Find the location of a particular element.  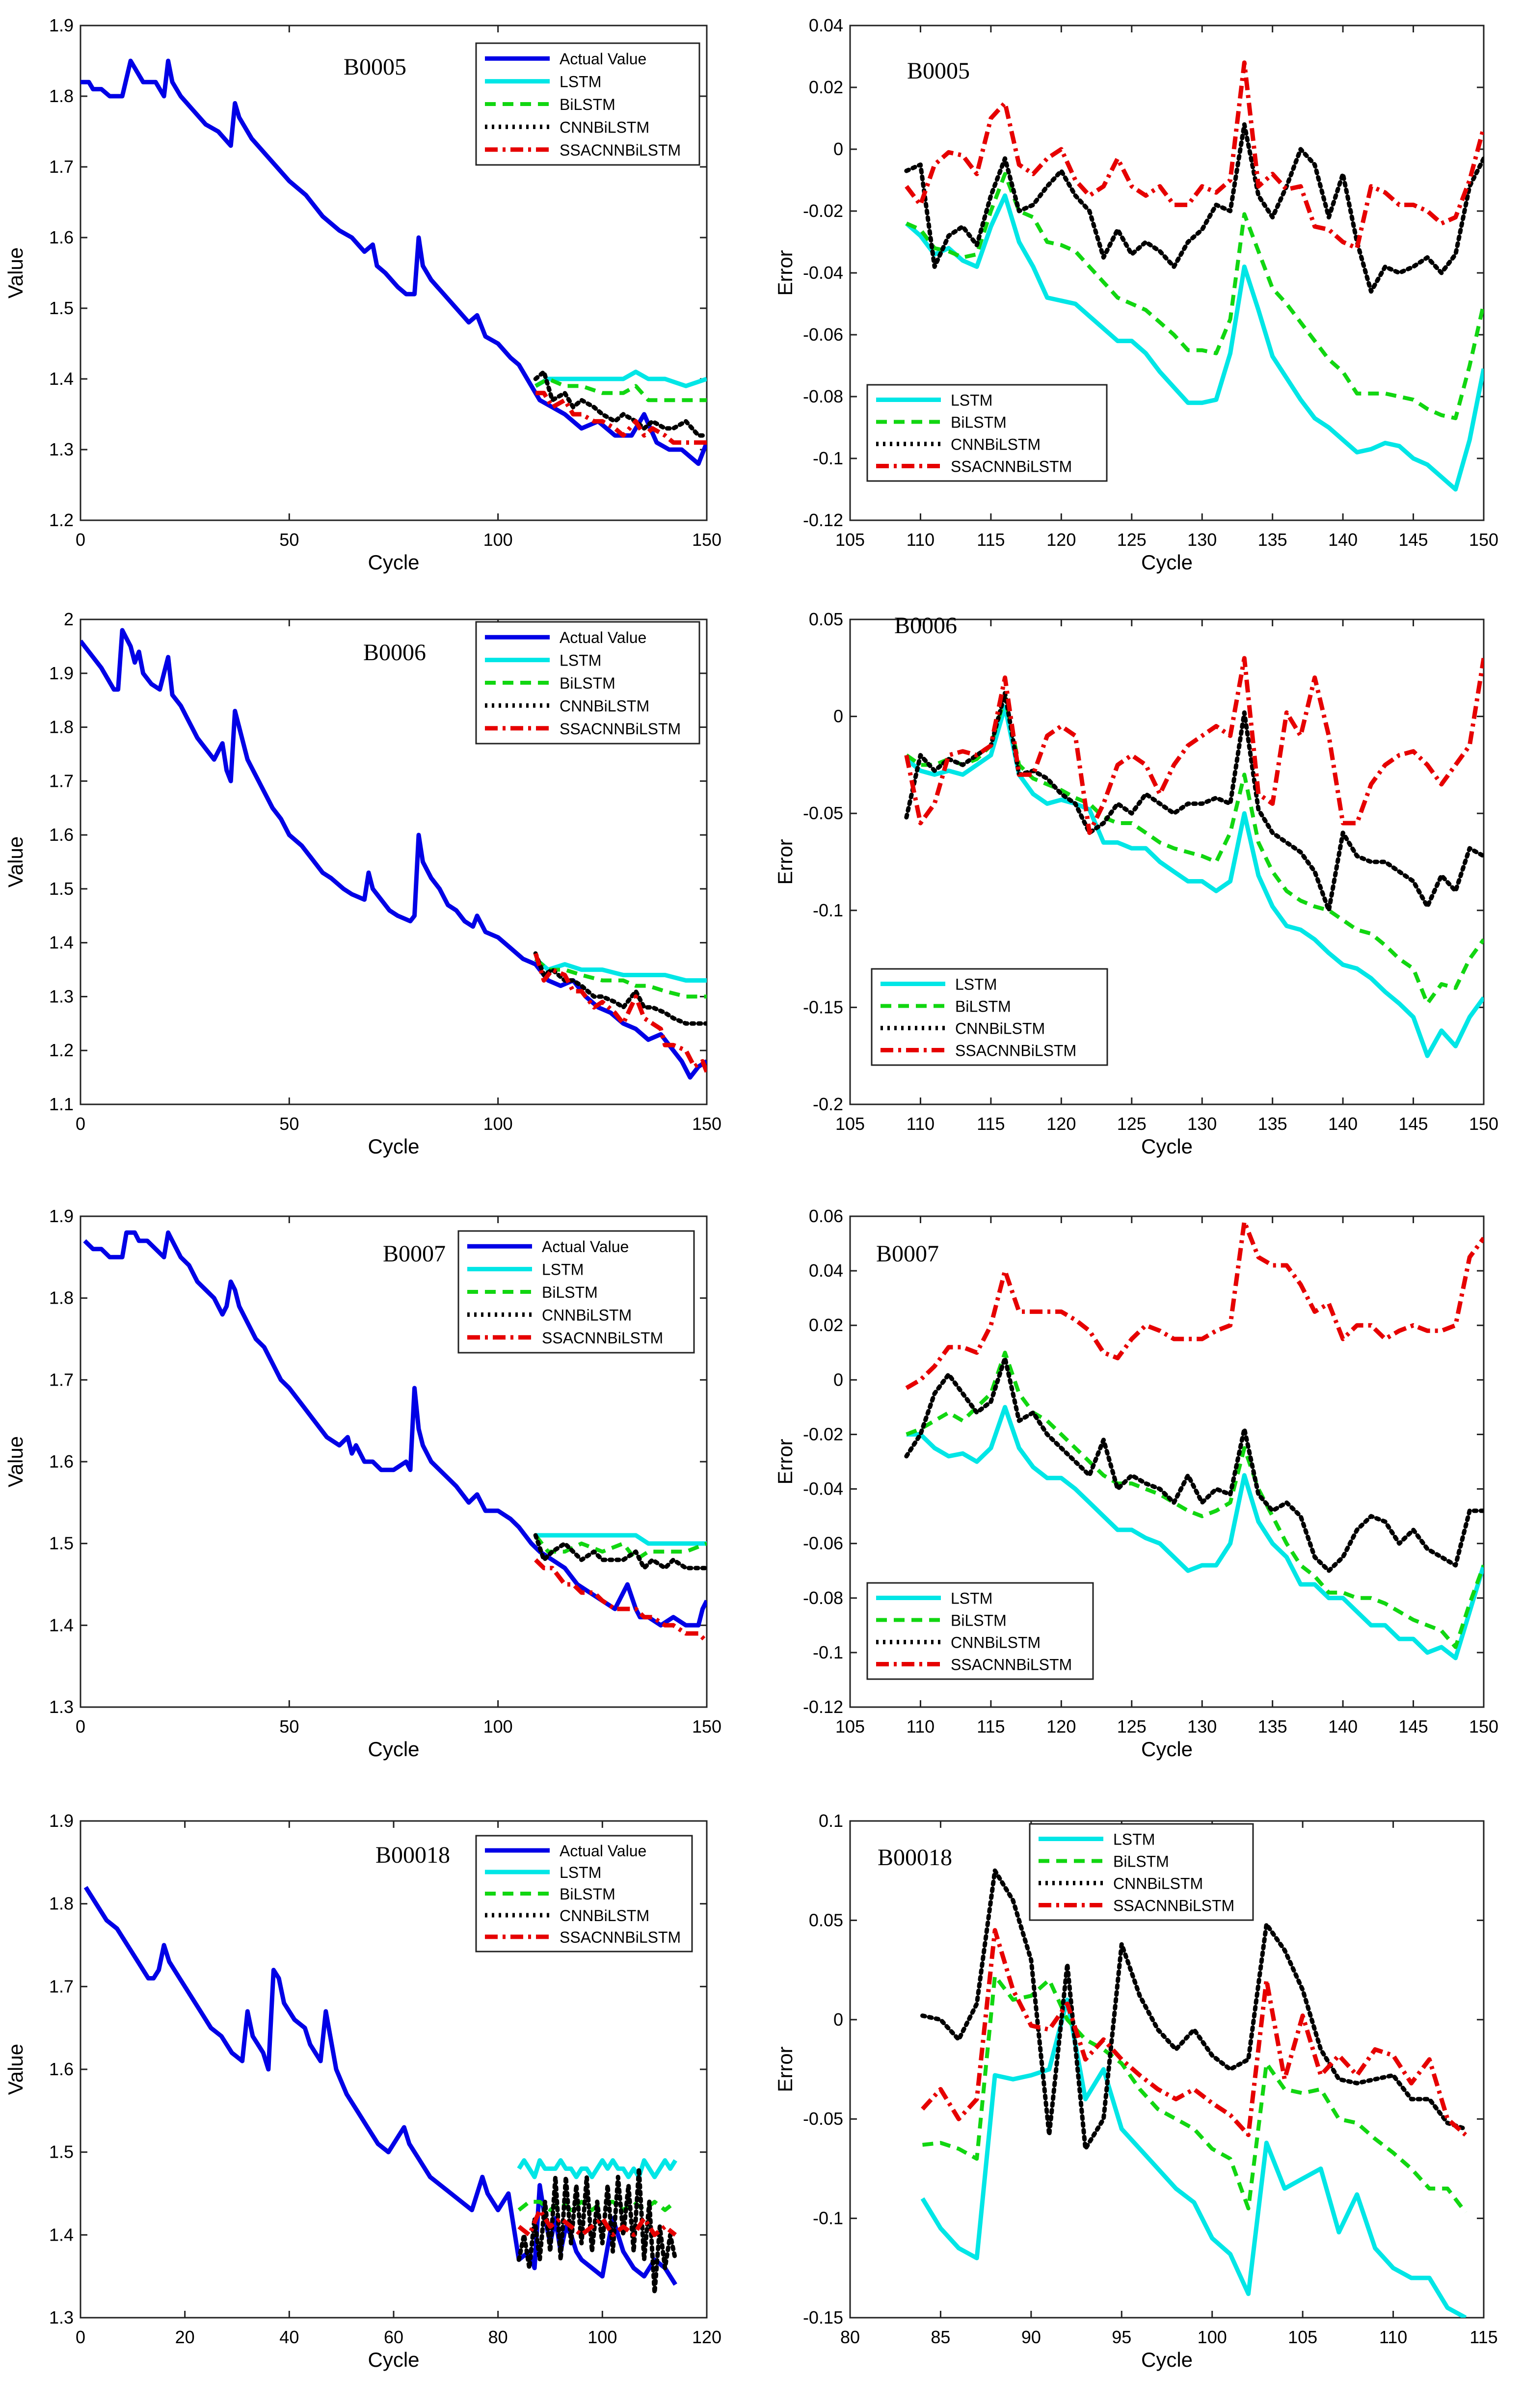

y-tick-label: -0.12 is located at coordinates (823, 1707).